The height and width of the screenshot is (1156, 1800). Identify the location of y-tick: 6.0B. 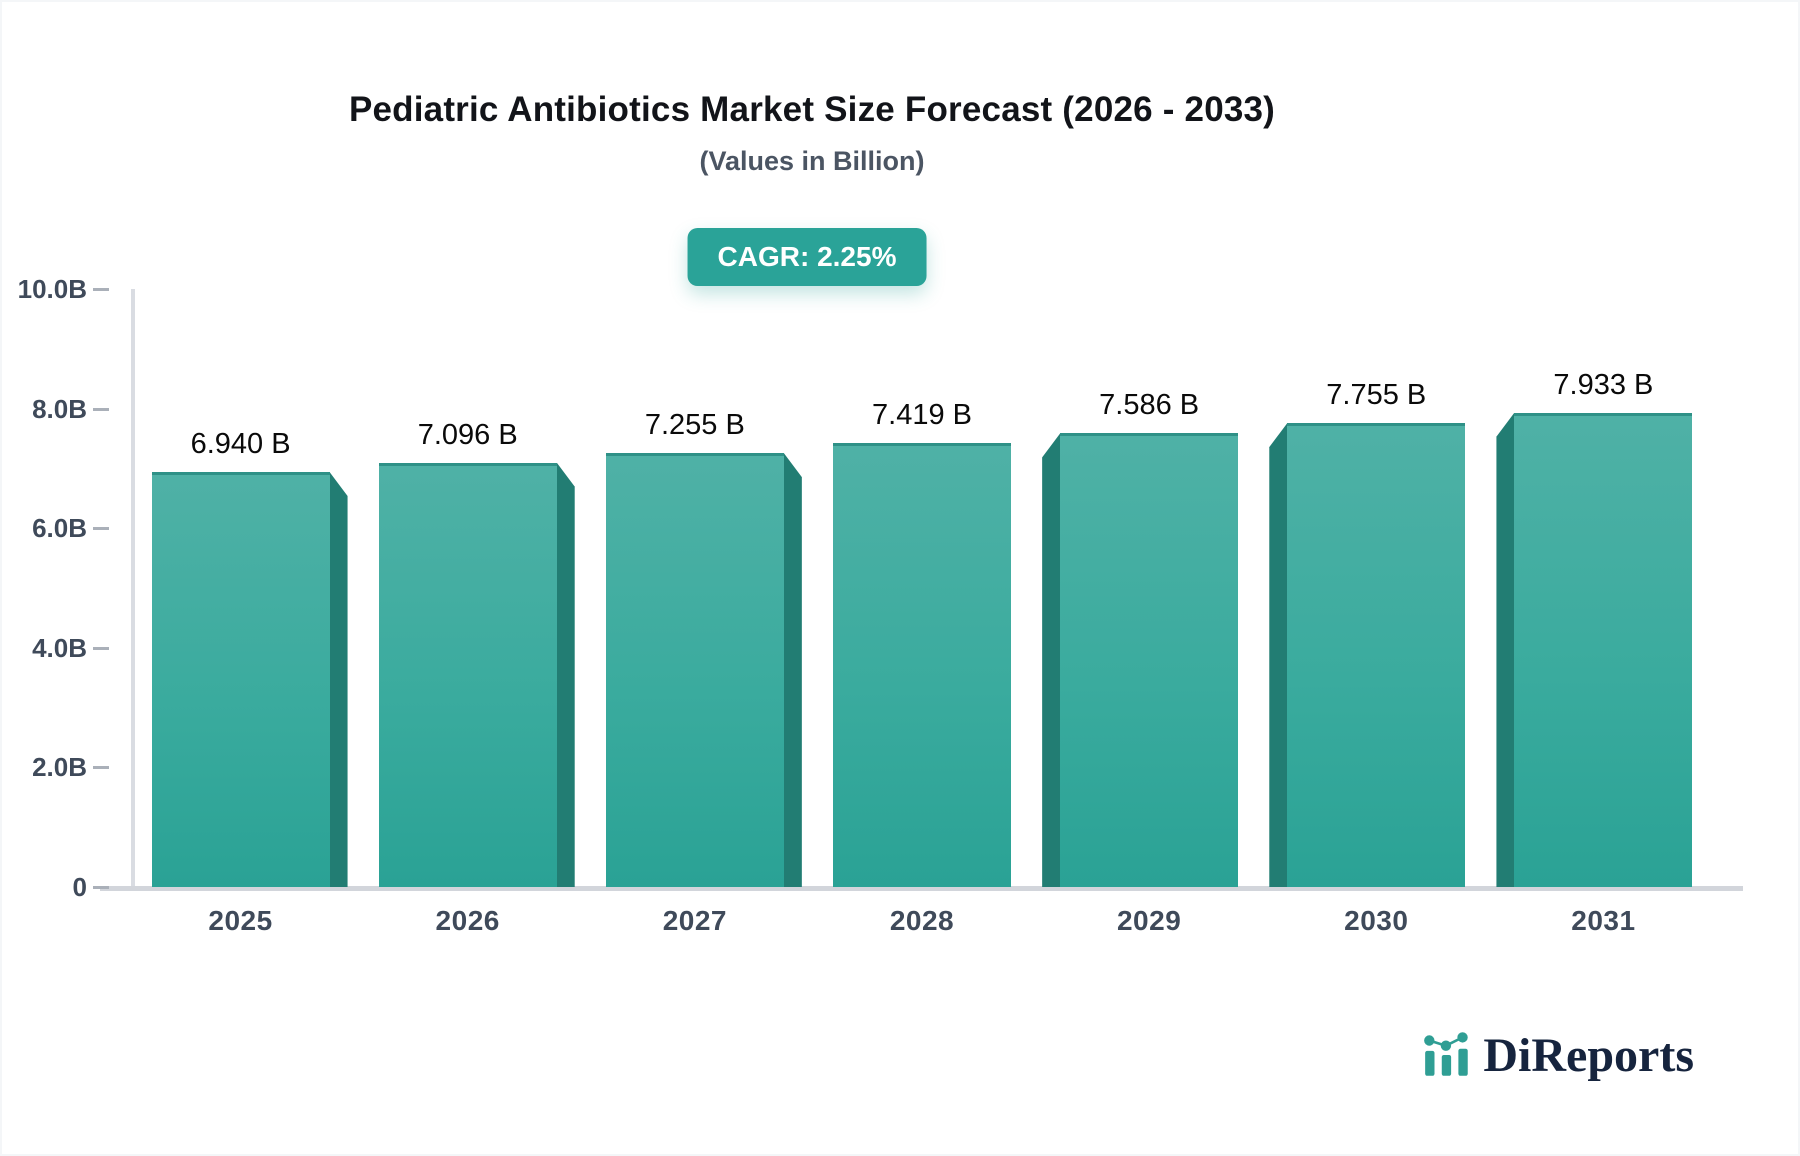
(67, 528).